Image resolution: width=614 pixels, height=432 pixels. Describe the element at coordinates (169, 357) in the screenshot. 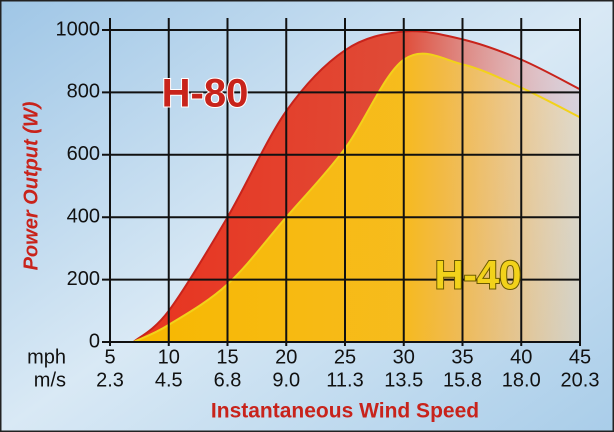

I see `x-tick-label: 10` at that location.